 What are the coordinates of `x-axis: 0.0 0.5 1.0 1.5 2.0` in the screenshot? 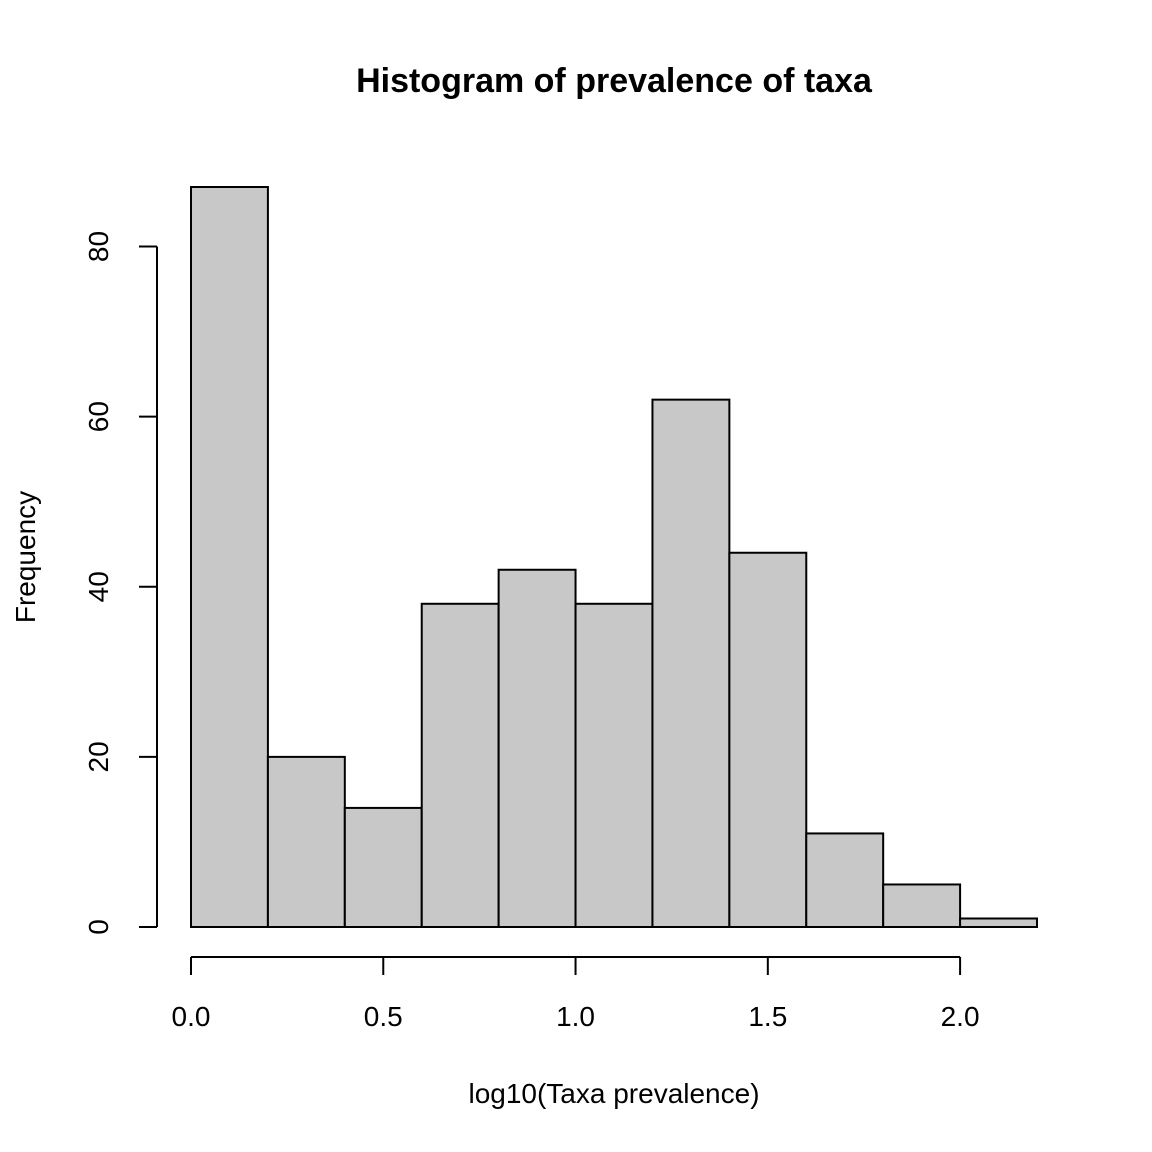 It's located at (576, 994).